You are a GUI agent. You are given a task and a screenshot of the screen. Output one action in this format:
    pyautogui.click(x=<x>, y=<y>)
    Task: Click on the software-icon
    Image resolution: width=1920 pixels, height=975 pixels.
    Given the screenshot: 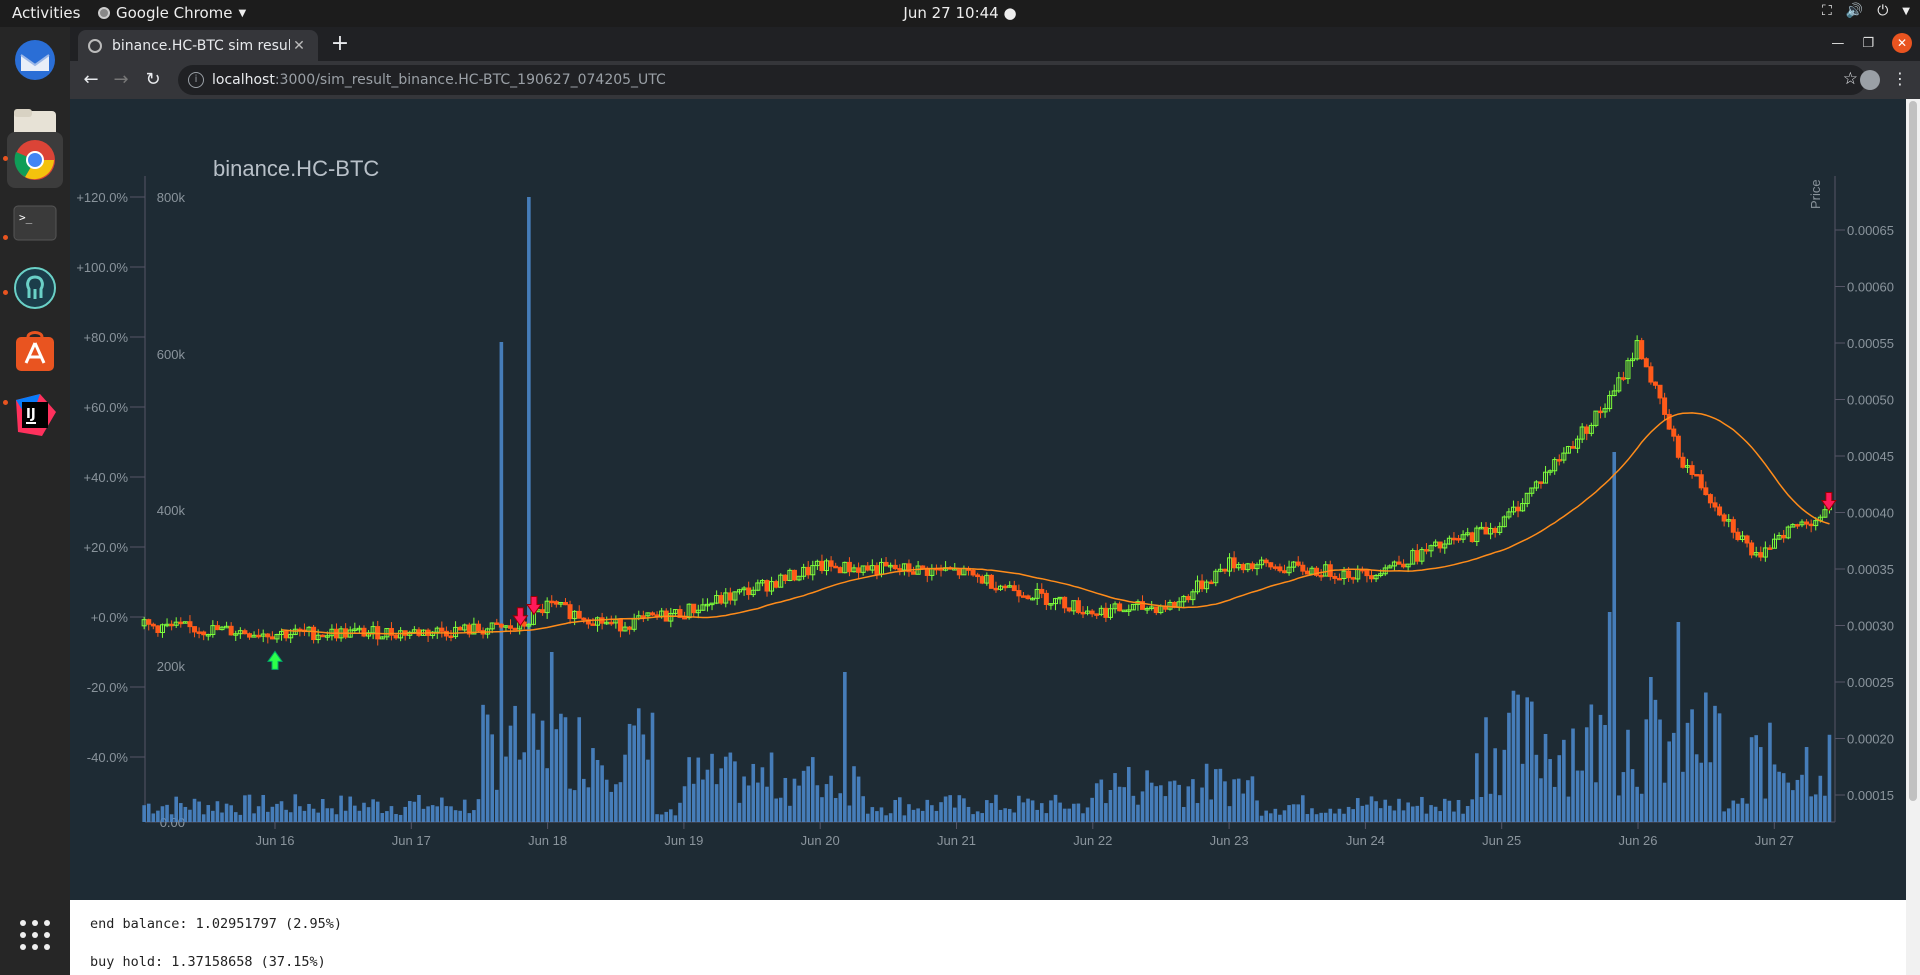 What is the action you would take?
    pyautogui.click(x=35, y=351)
    